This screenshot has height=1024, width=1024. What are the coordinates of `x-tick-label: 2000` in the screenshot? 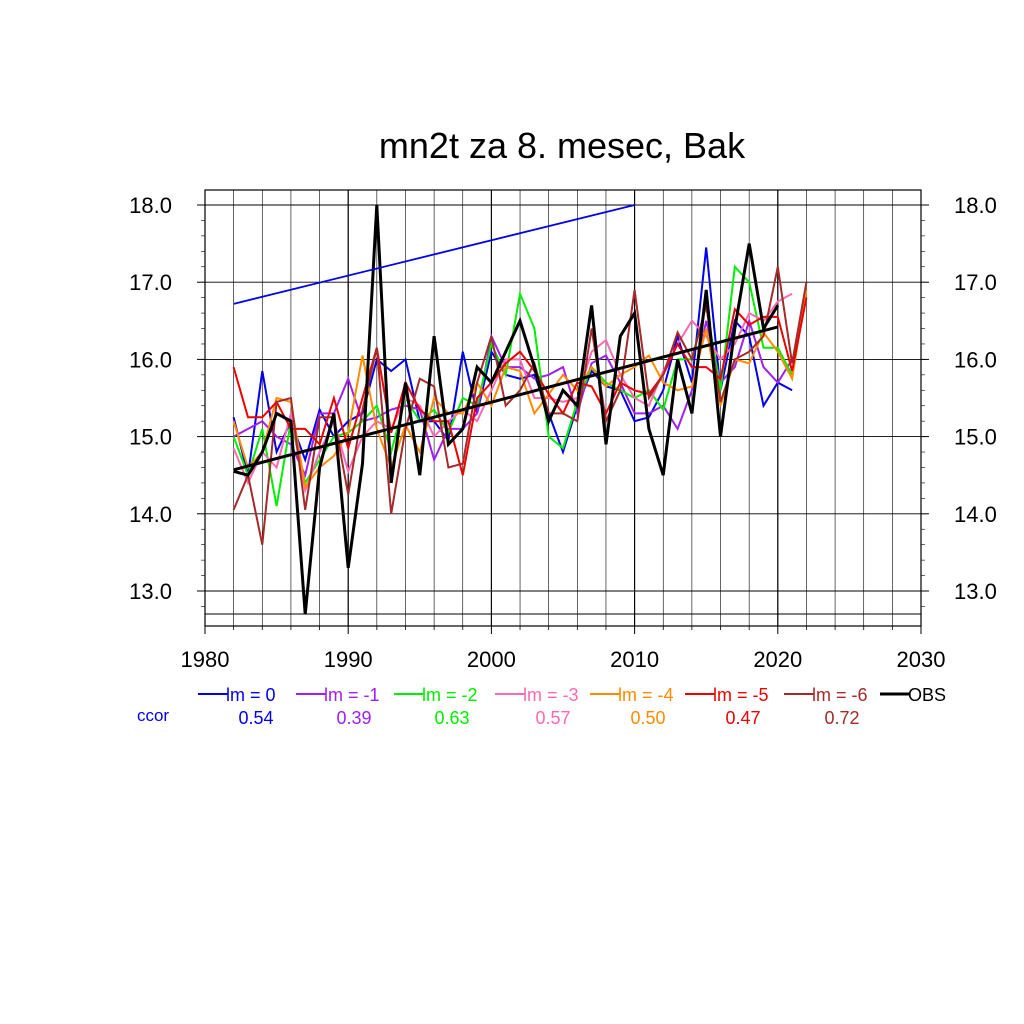 It's located at (491, 659).